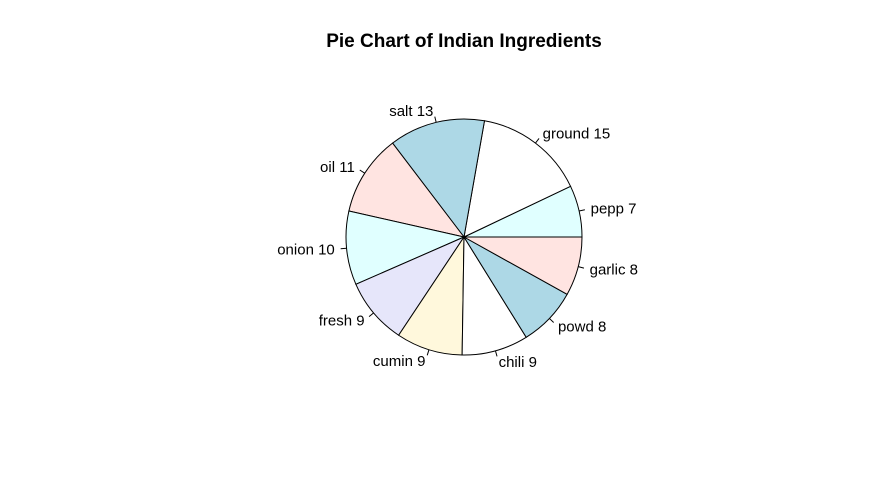  I want to click on pie-tick-garlic, so click(581, 267).